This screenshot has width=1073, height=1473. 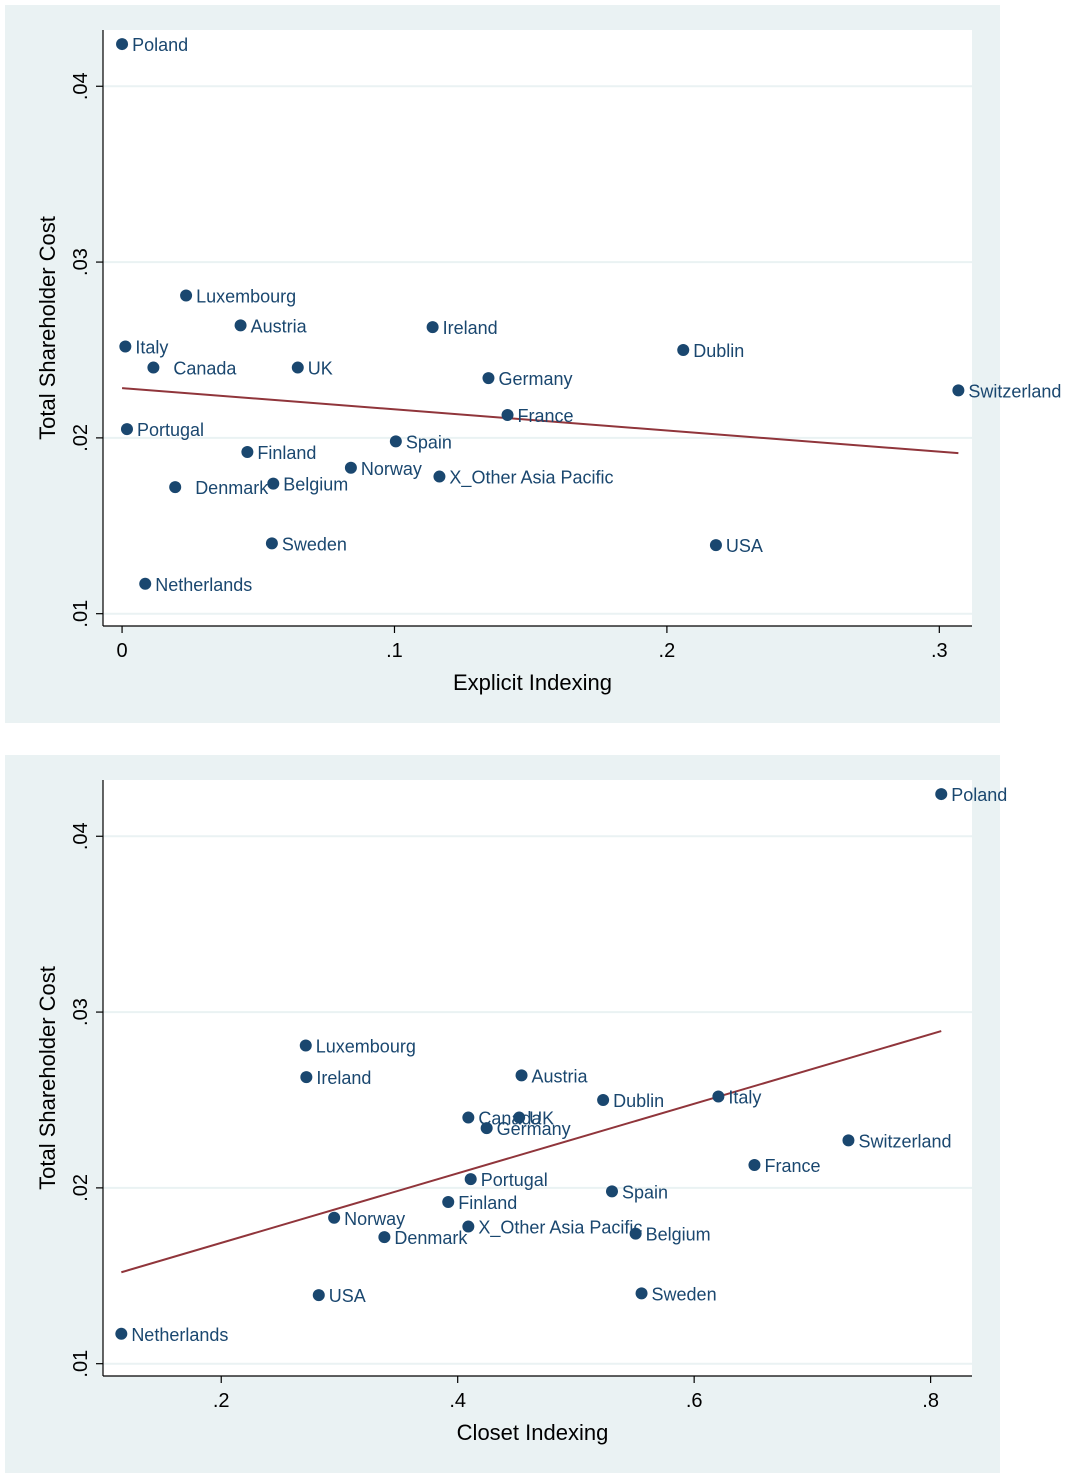 I want to click on point-label: USA, so click(x=347, y=1296).